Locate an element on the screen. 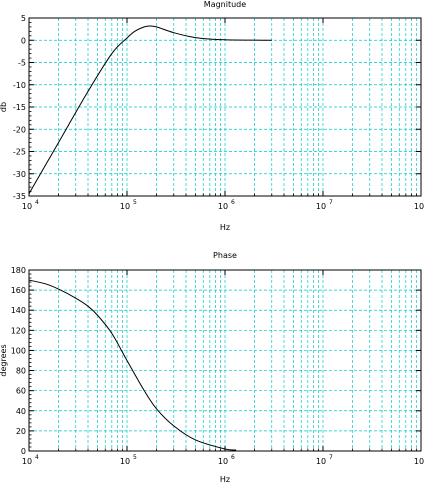 Image resolution: width=425 pixels, height=489 pixels. y-axis-label: db is located at coordinates (4, 107).